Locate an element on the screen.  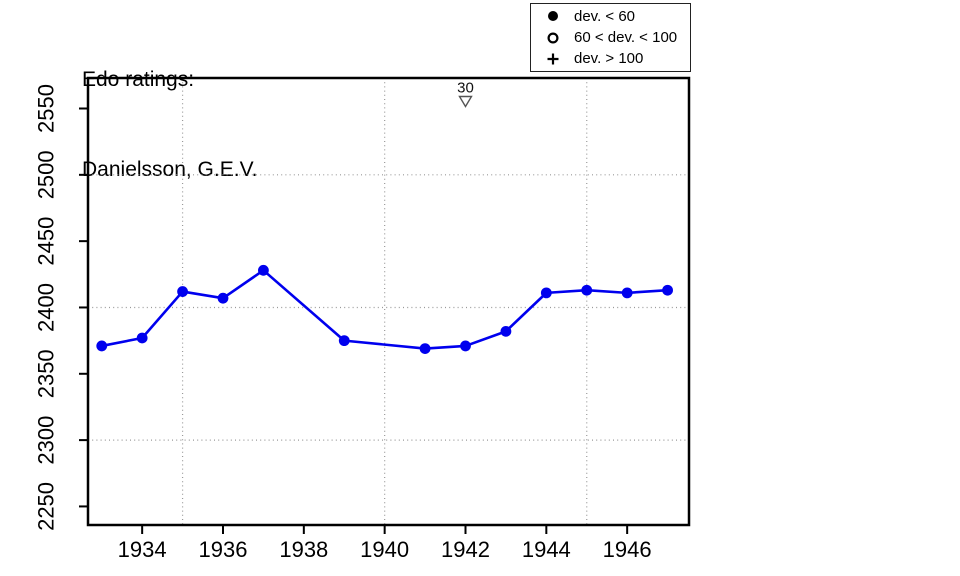
y-tick-label: 2300 is located at coordinates (46, 440).